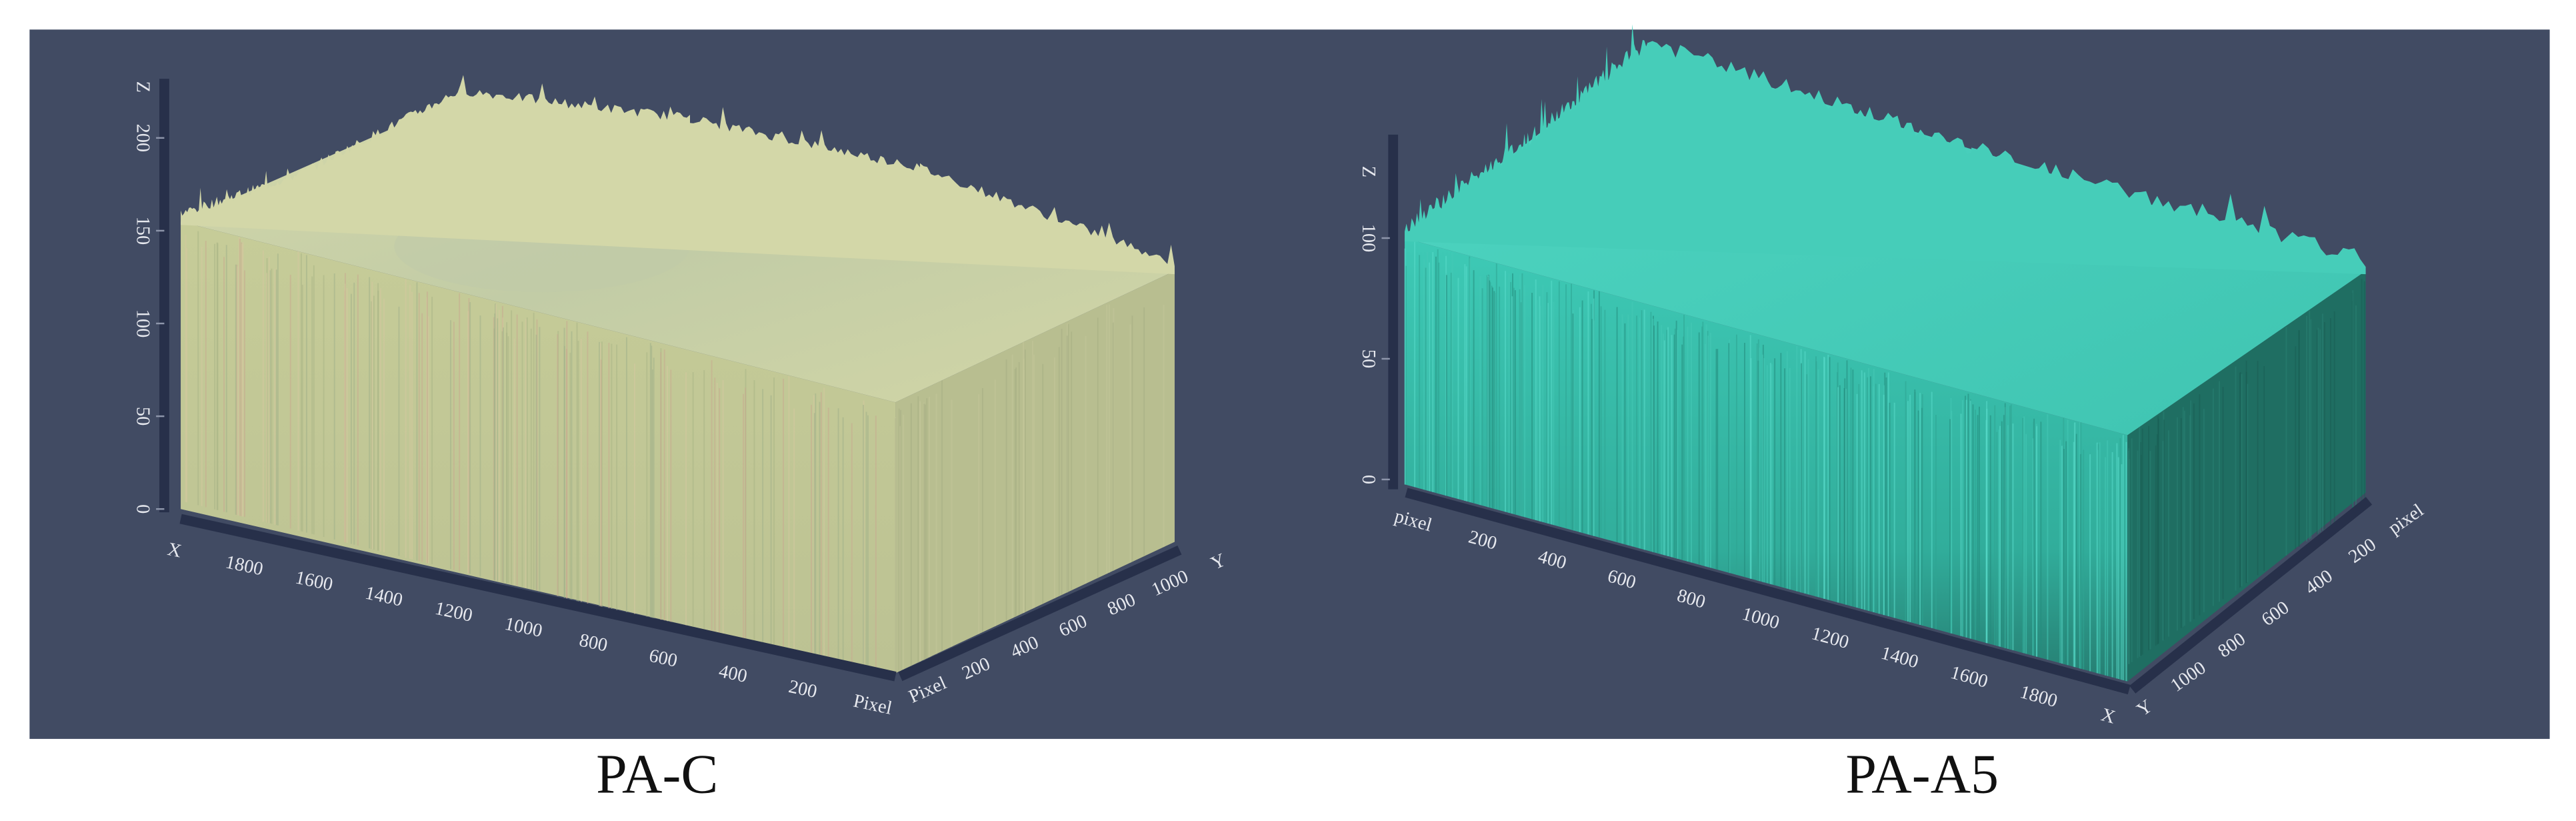  I want to click on caption: PA-A5, so click(1922, 775).